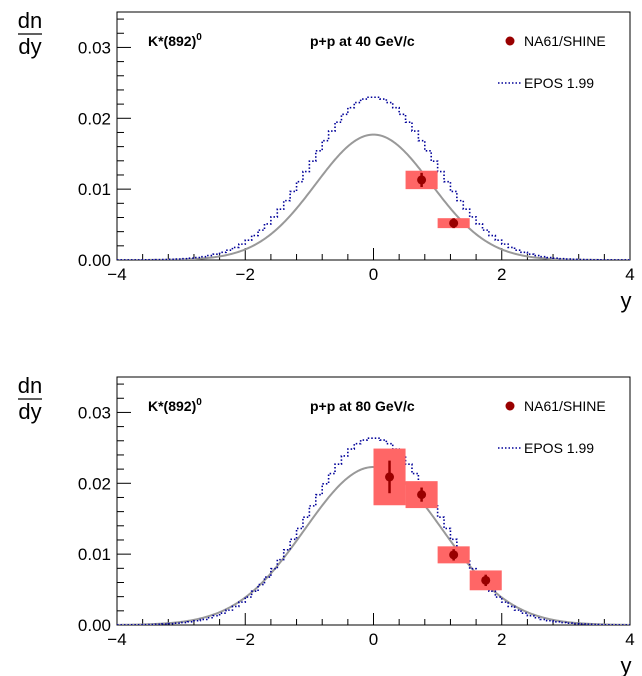 This screenshot has width=642, height=676. Describe the element at coordinates (362, 406) in the screenshot. I see `energy-label: p+p at 80 GeV/c` at that location.